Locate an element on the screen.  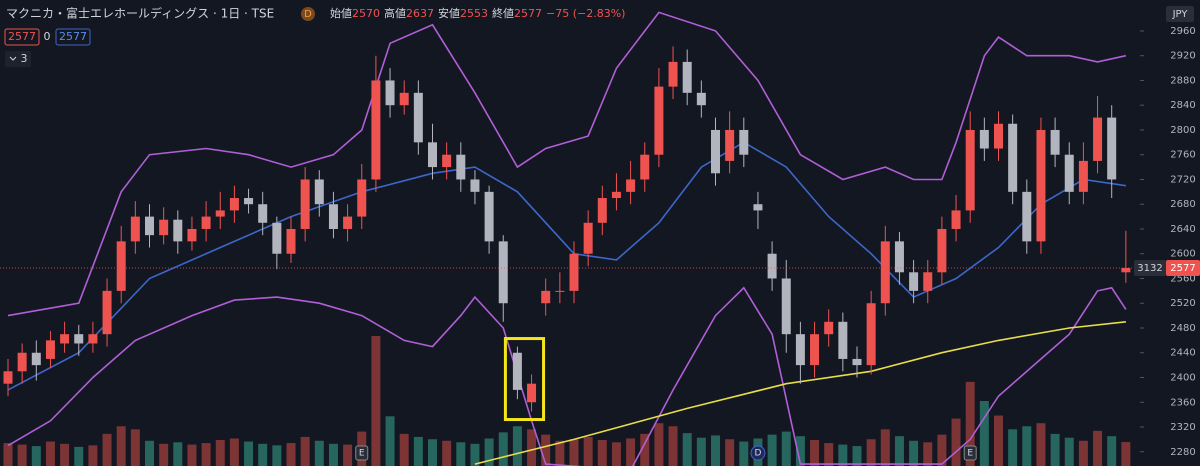
lbl: 高値 is located at coordinates (395, 13).